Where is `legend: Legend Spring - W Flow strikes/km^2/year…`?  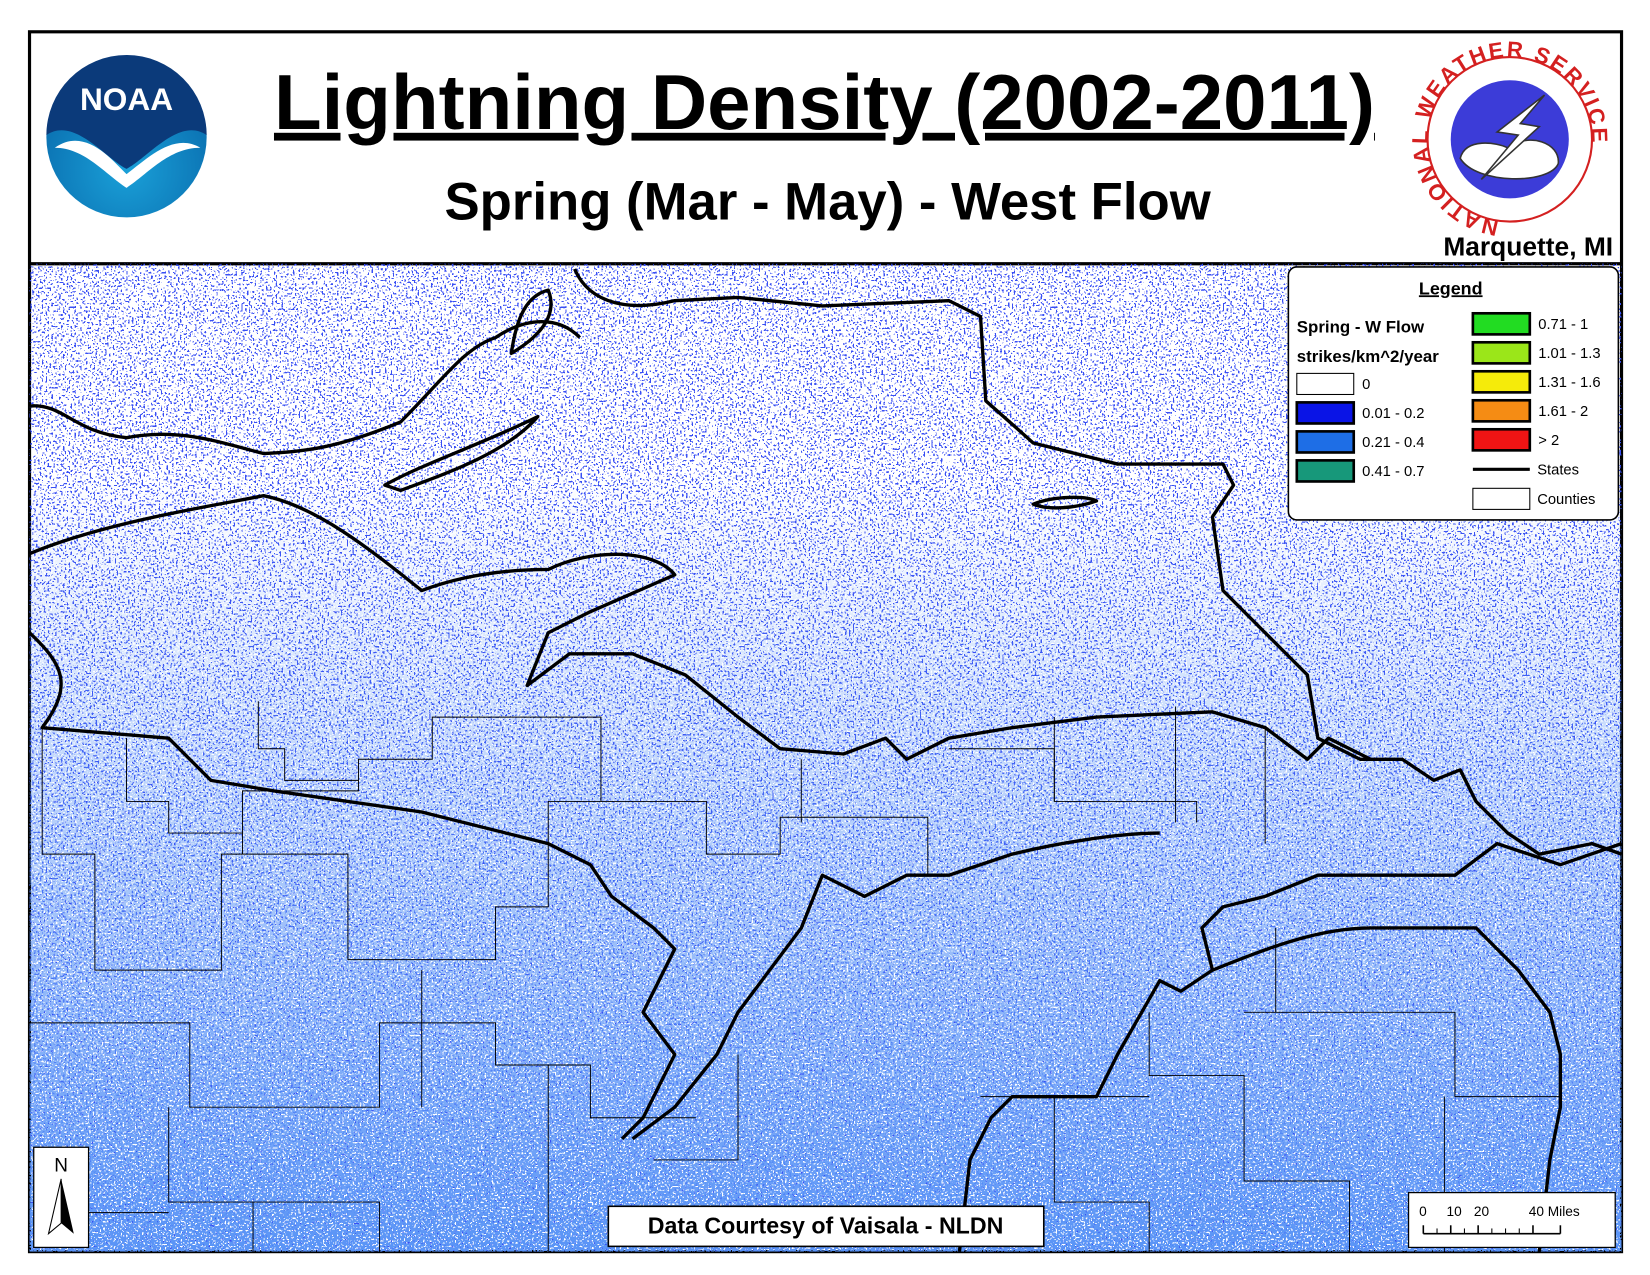
legend: Legend Spring - W Flow strikes/km^2/year… is located at coordinates (1453, 393).